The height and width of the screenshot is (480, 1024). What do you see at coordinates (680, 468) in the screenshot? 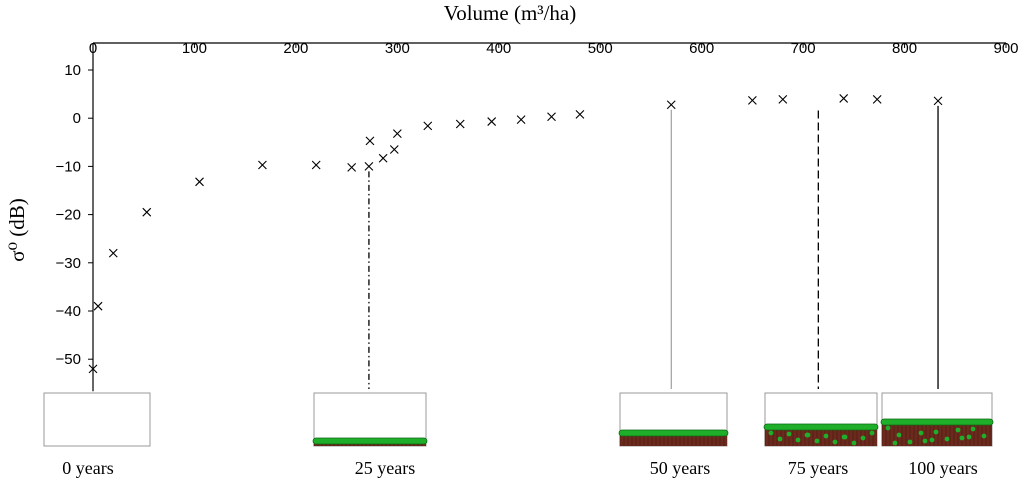
I see `stand-label: 50 years` at bounding box center [680, 468].